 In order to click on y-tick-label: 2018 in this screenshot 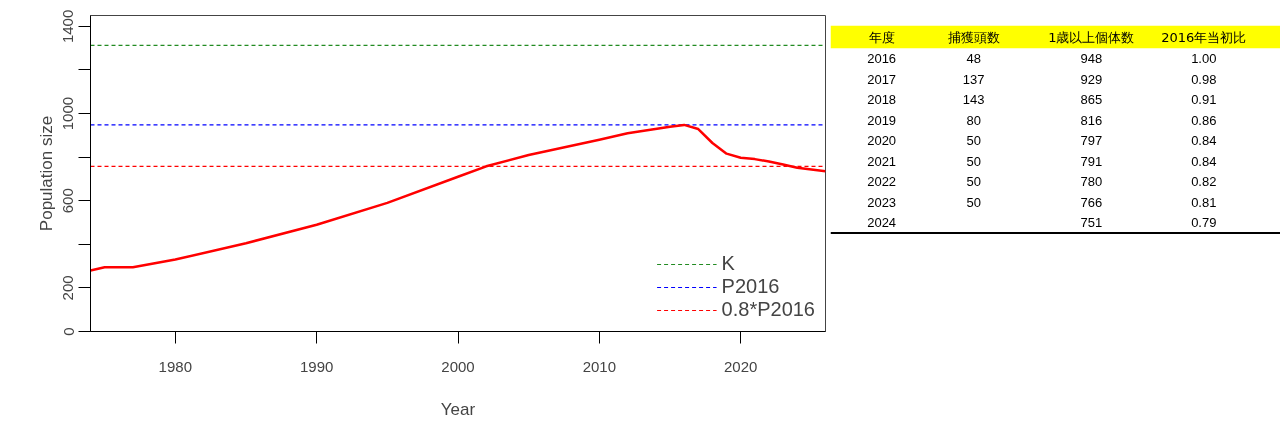, I will do `click(882, 100)`.